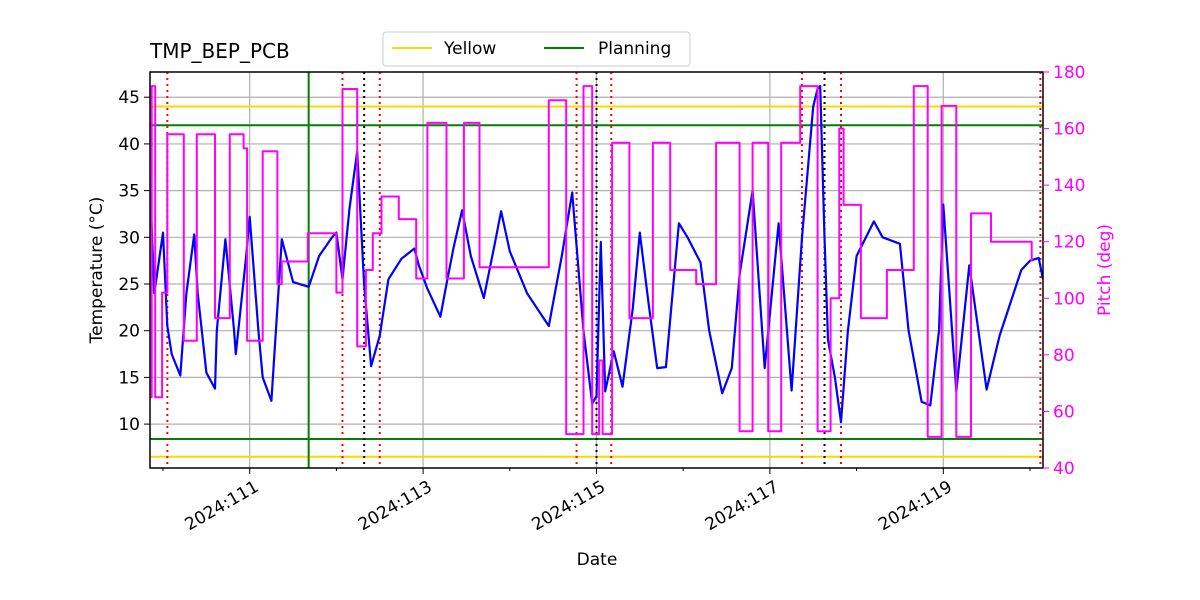  Describe the element at coordinates (129, 238) in the screenshot. I see `y-tick-label: 30` at that location.